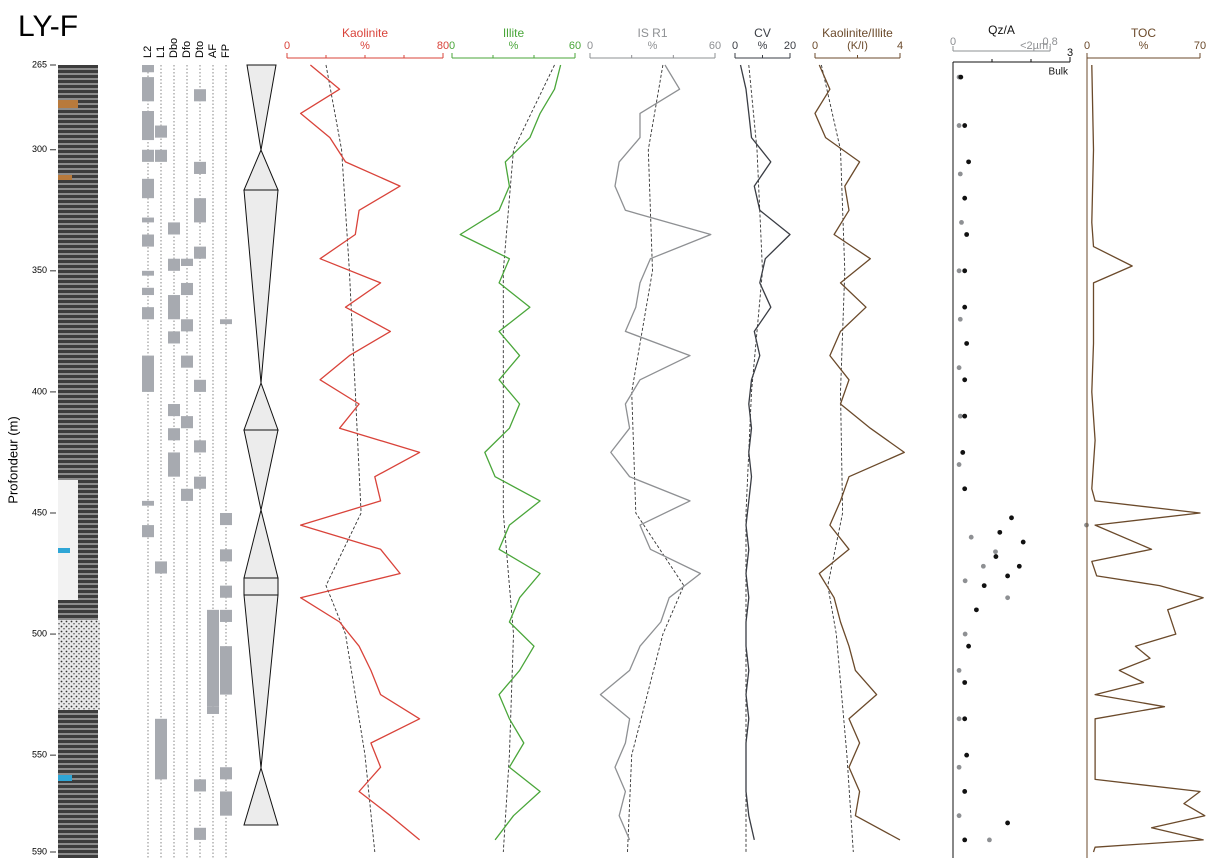  What do you see at coordinates (174, 48) in the screenshot?
I see `facies-label: Dbo` at bounding box center [174, 48].